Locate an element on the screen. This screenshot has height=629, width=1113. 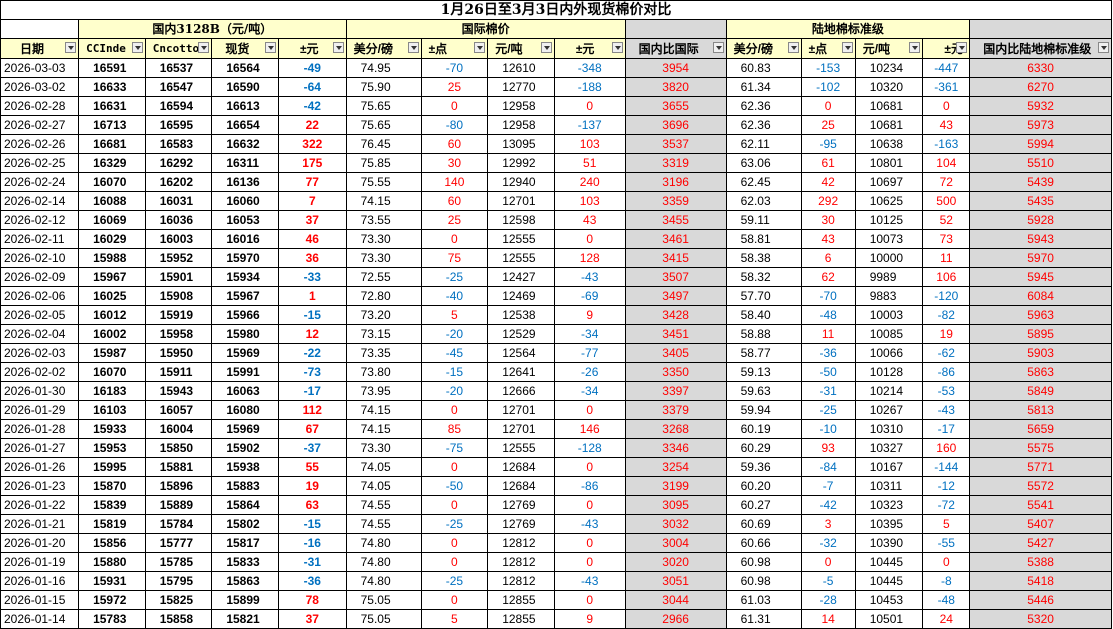
cell-landed-change: 106 is located at coordinates (946, 277).